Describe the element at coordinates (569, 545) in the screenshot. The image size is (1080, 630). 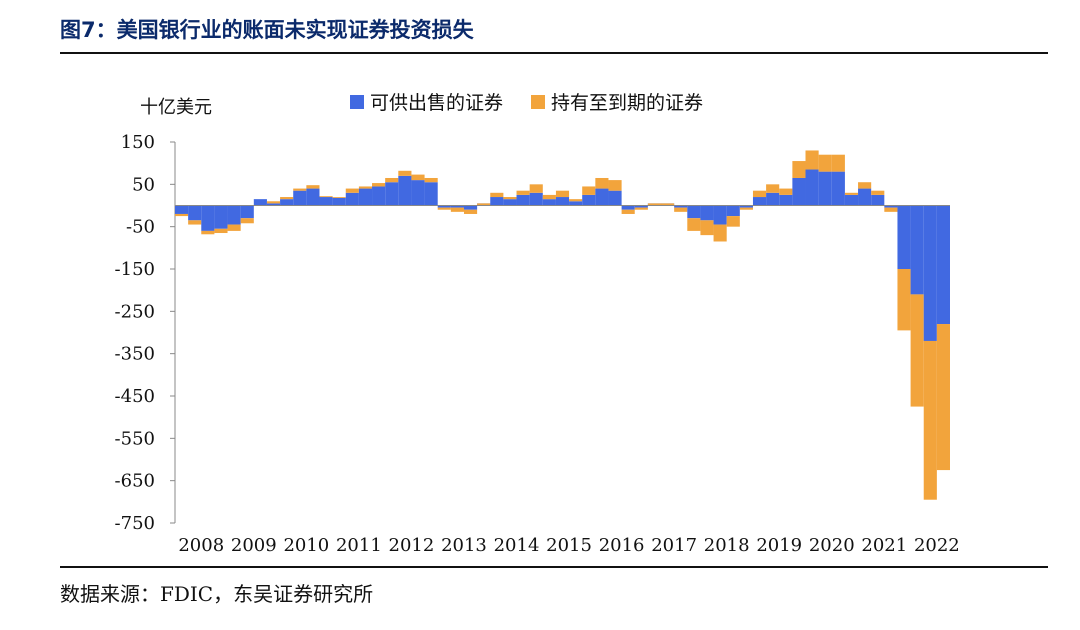
I see `x-tick-label: 2015` at that location.